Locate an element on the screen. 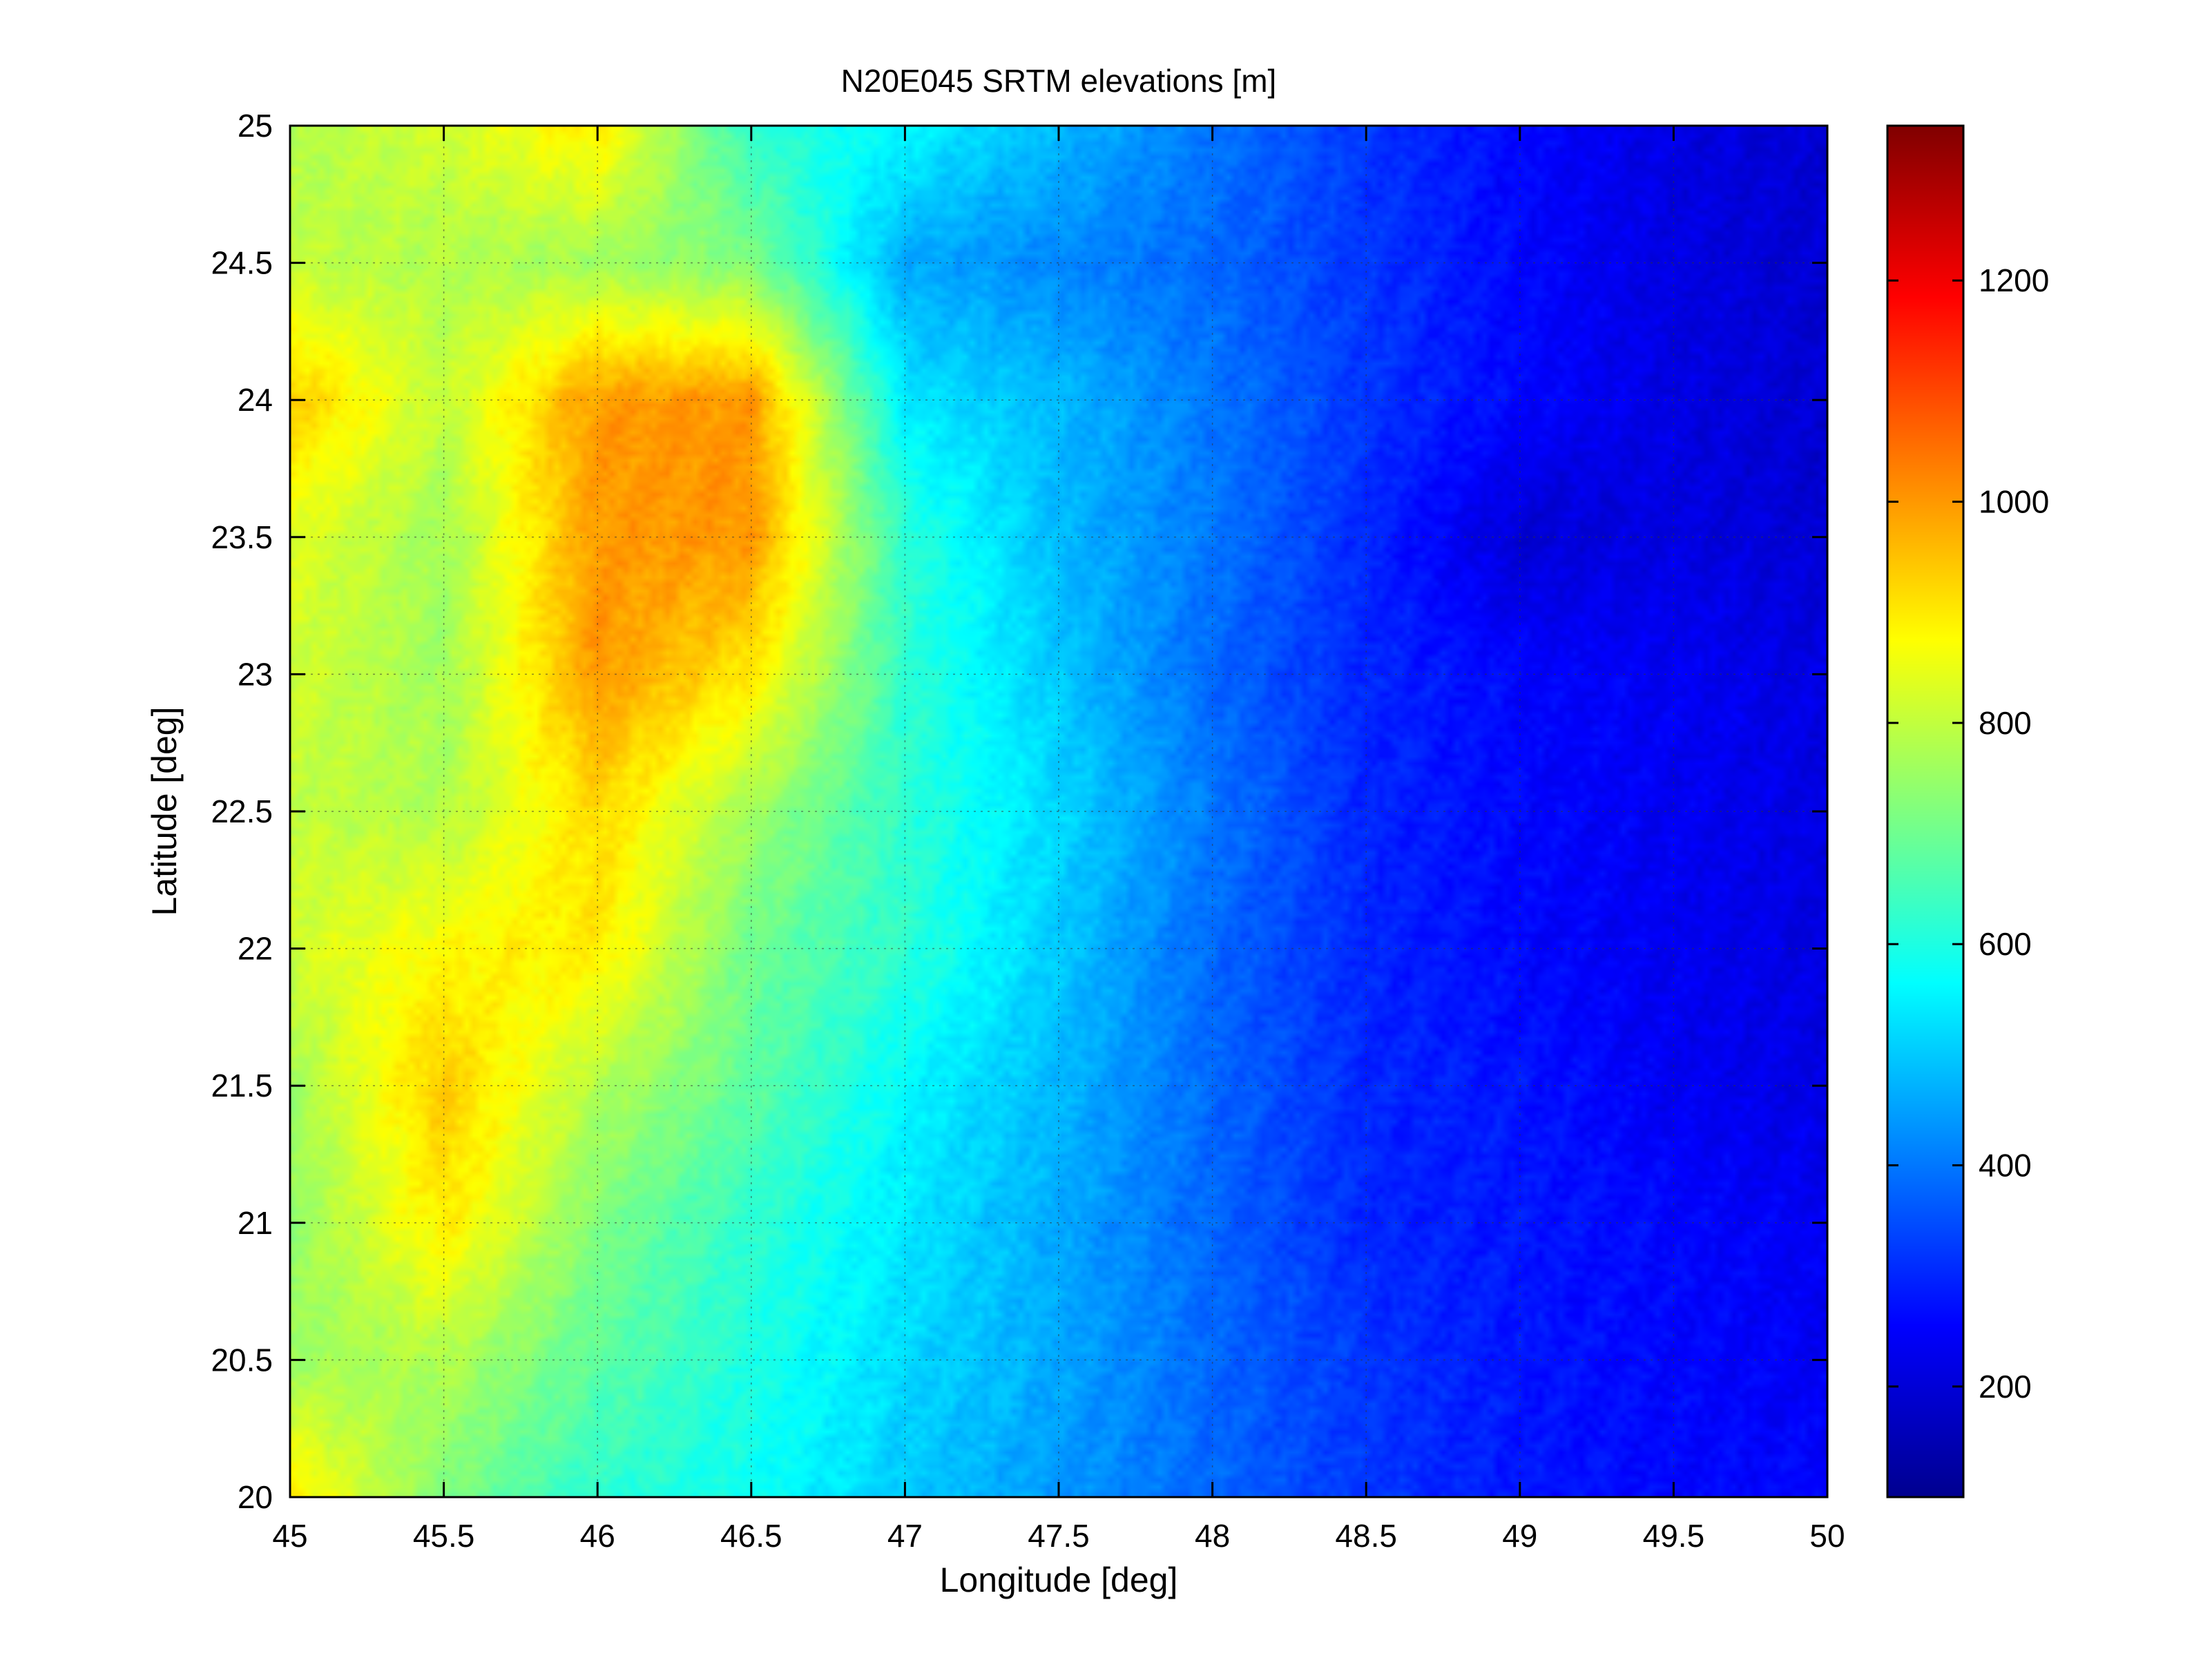 This screenshot has height=1658, width=2212. y-axis-label: Latitude [deg] is located at coordinates (165, 811).